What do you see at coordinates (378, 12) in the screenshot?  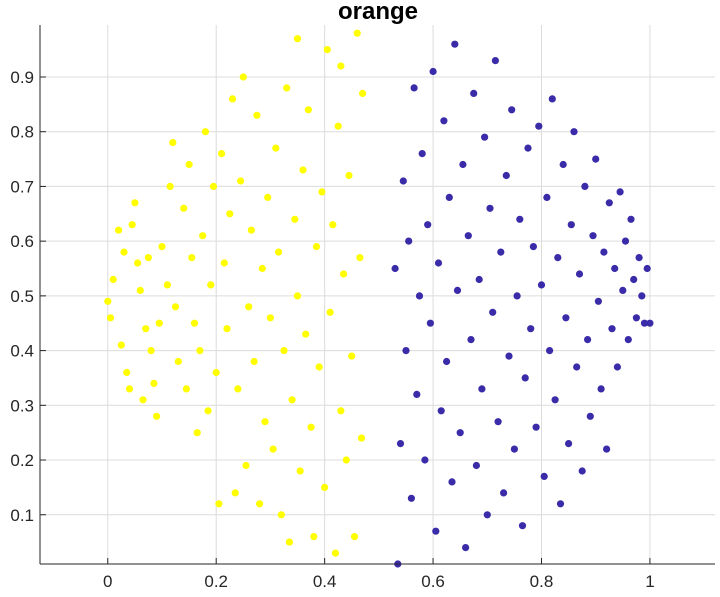 I see `chart-title: orange` at bounding box center [378, 12].